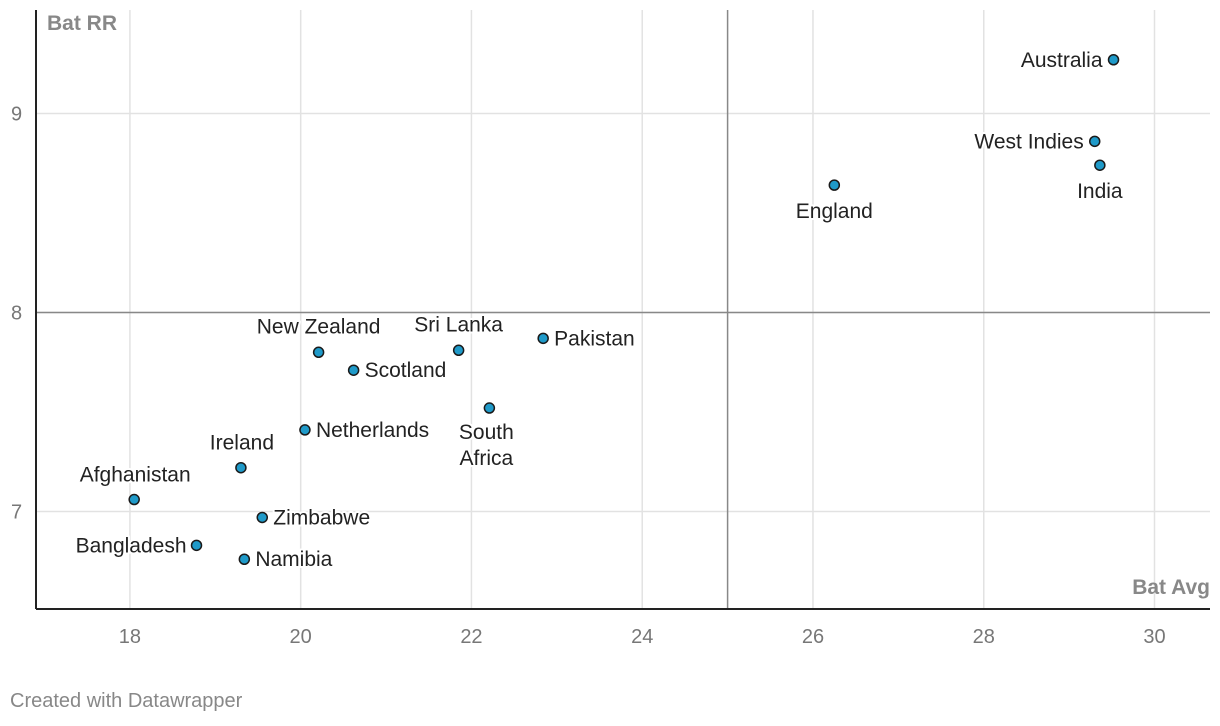 This screenshot has width=1220, height=726. Describe the element at coordinates (1094, 141) in the screenshot. I see `point-west-indies` at that location.